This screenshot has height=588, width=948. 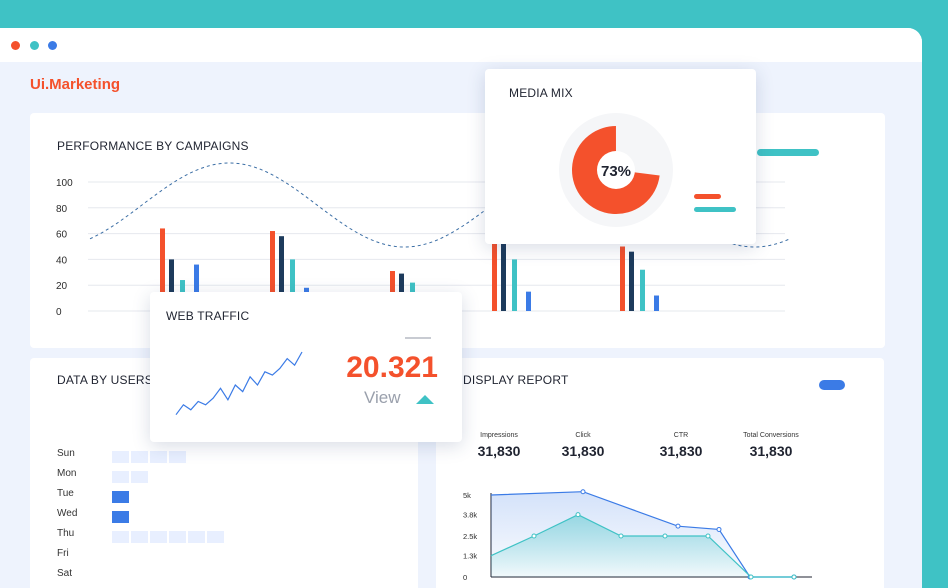 What do you see at coordinates (66, 453) in the screenshot?
I see `heatmap-day-label: Sun` at bounding box center [66, 453].